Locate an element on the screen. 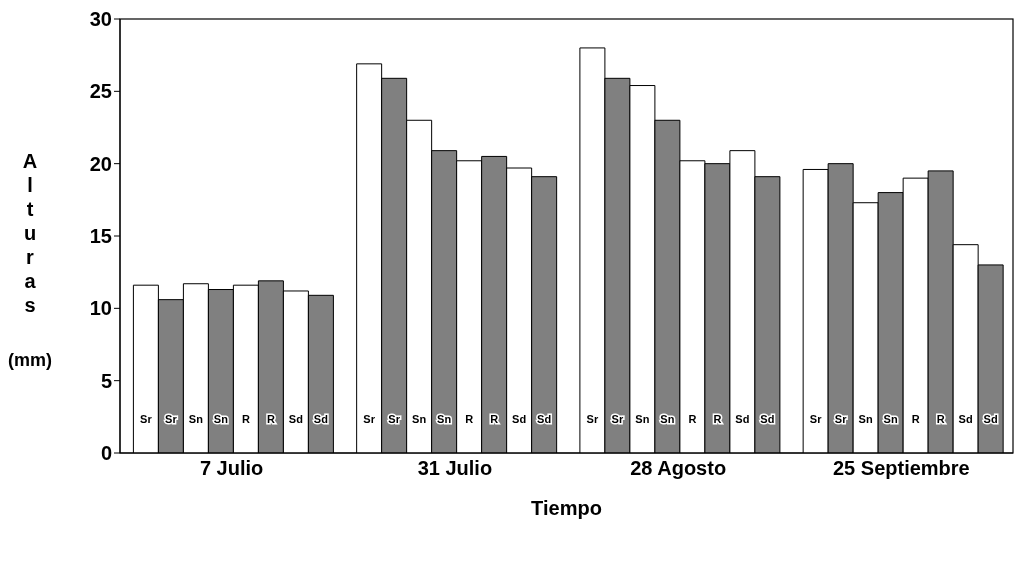 The height and width of the screenshot is (581, 1025). y-tick-label: 20 is located at coordinates (100, 163).